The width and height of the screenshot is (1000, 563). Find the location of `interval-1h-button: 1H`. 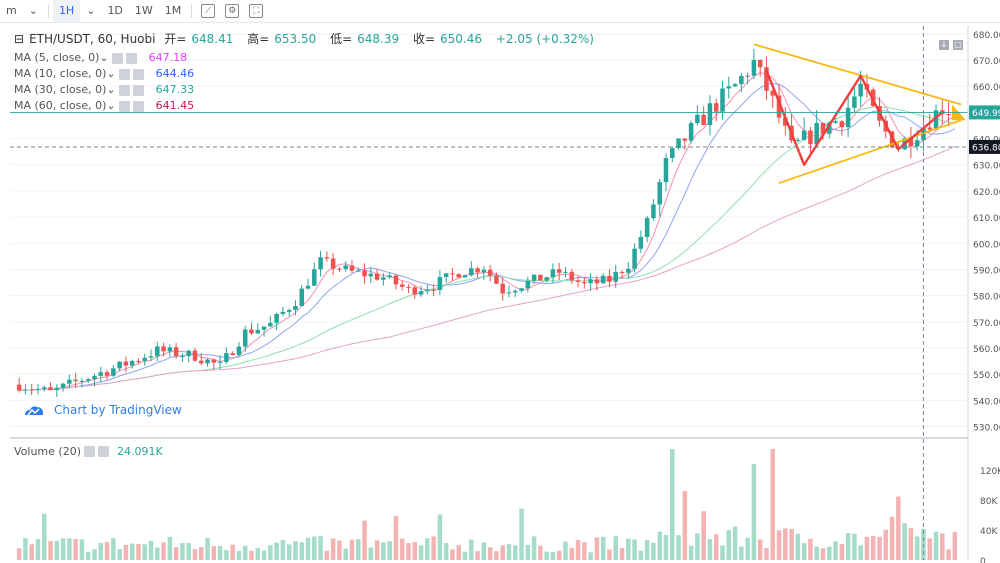

interval-1h-button: 1H is located at coordinates (66, 11).